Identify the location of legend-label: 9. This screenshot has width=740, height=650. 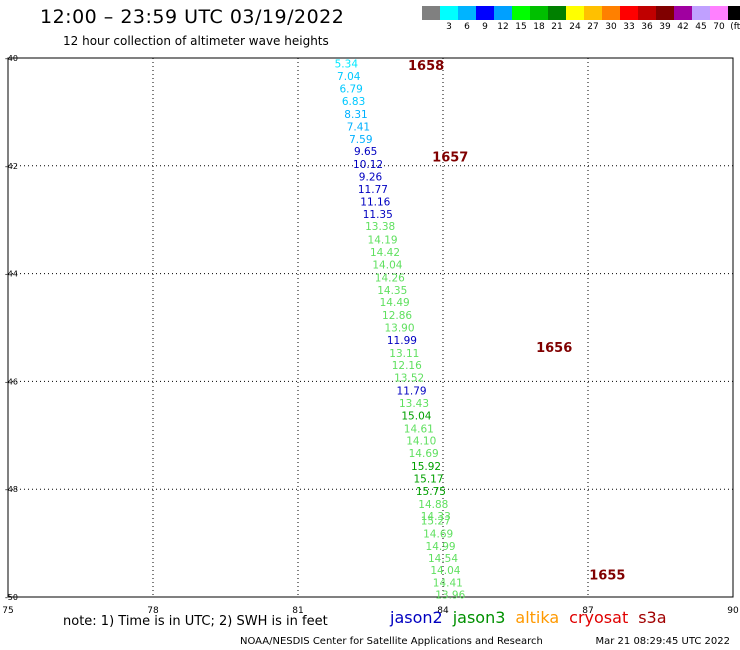
(485, 27).